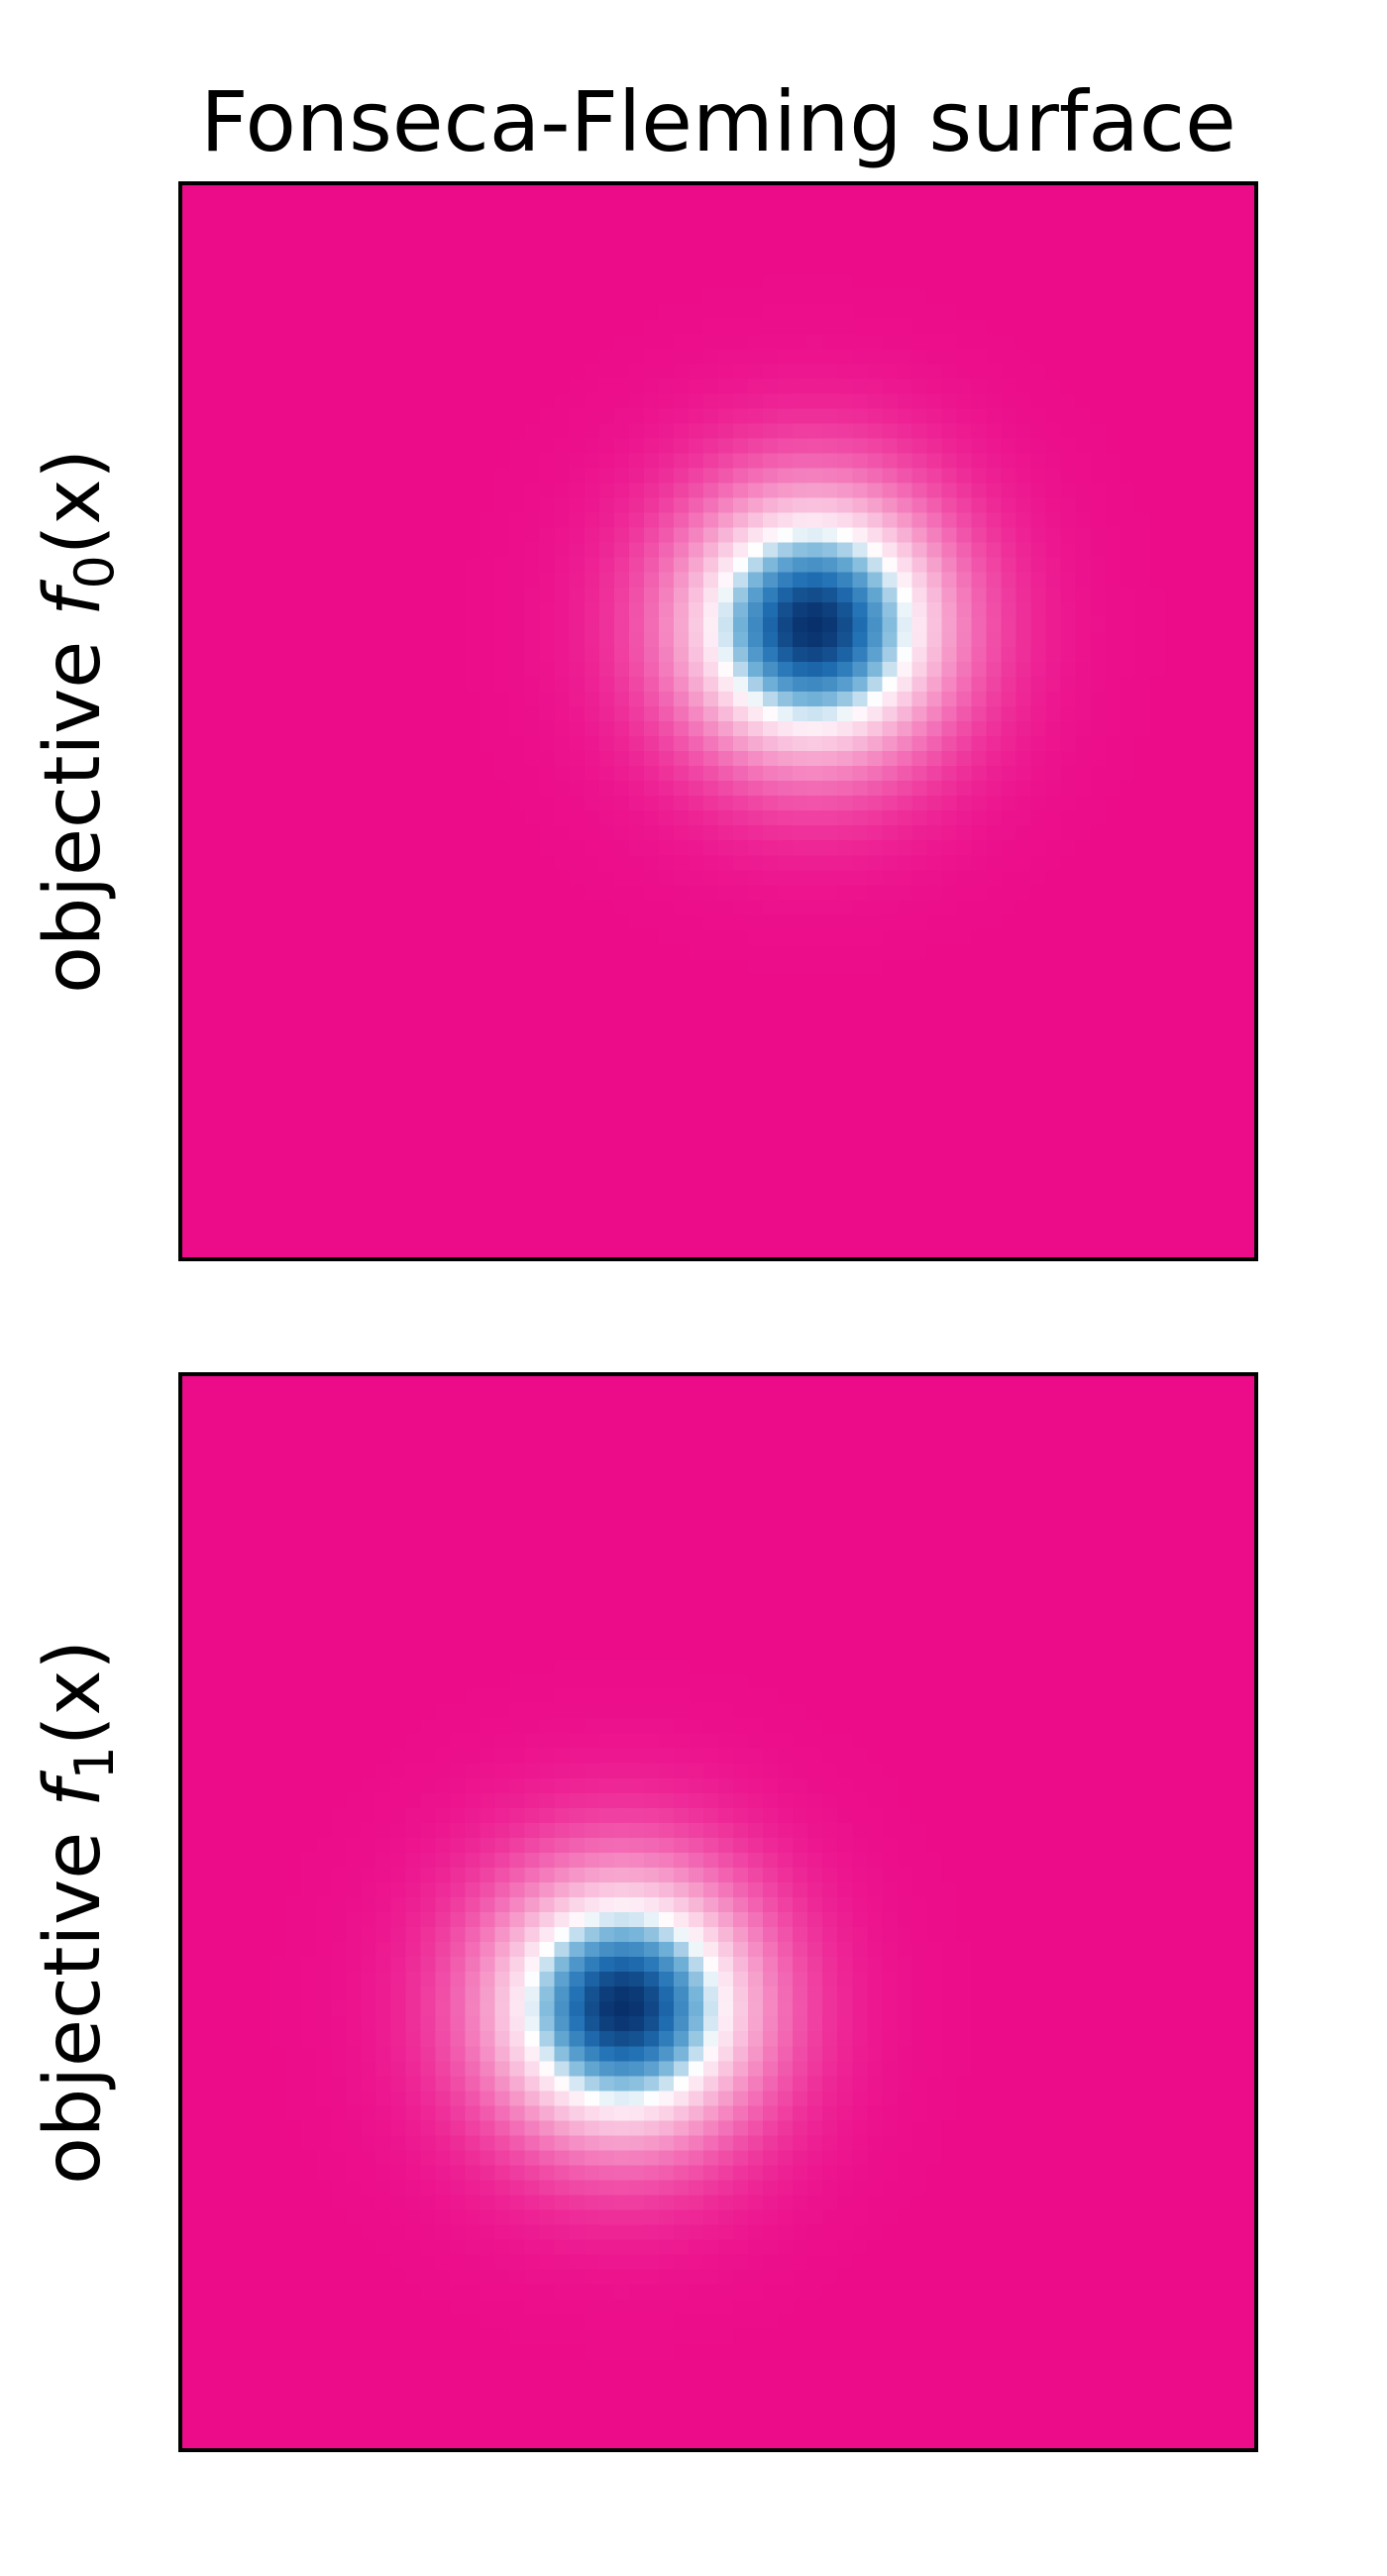 This screenshot has height=2576, width=1387. I want to click on y-axis-label-f1: objective f1(x), so click(84, 1912).